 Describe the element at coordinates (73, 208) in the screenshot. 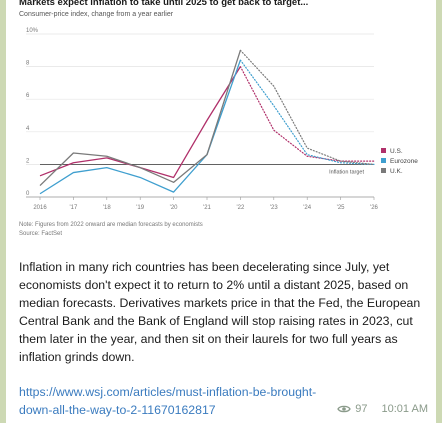

I see `x-tick-label: '17` at that location.